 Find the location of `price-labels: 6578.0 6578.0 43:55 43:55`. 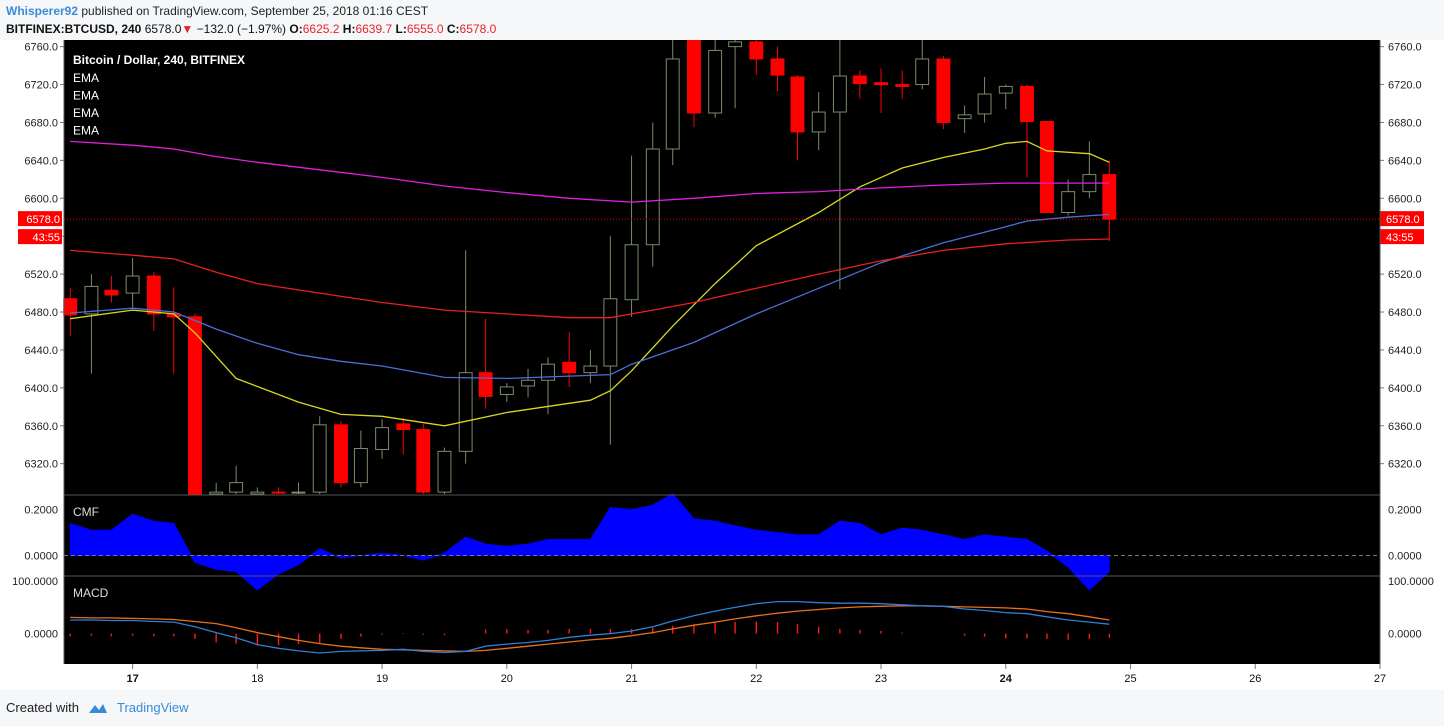

price-labels: 6578.0 6578.0 43:55 43:55 is located at coordinates (721, 228).